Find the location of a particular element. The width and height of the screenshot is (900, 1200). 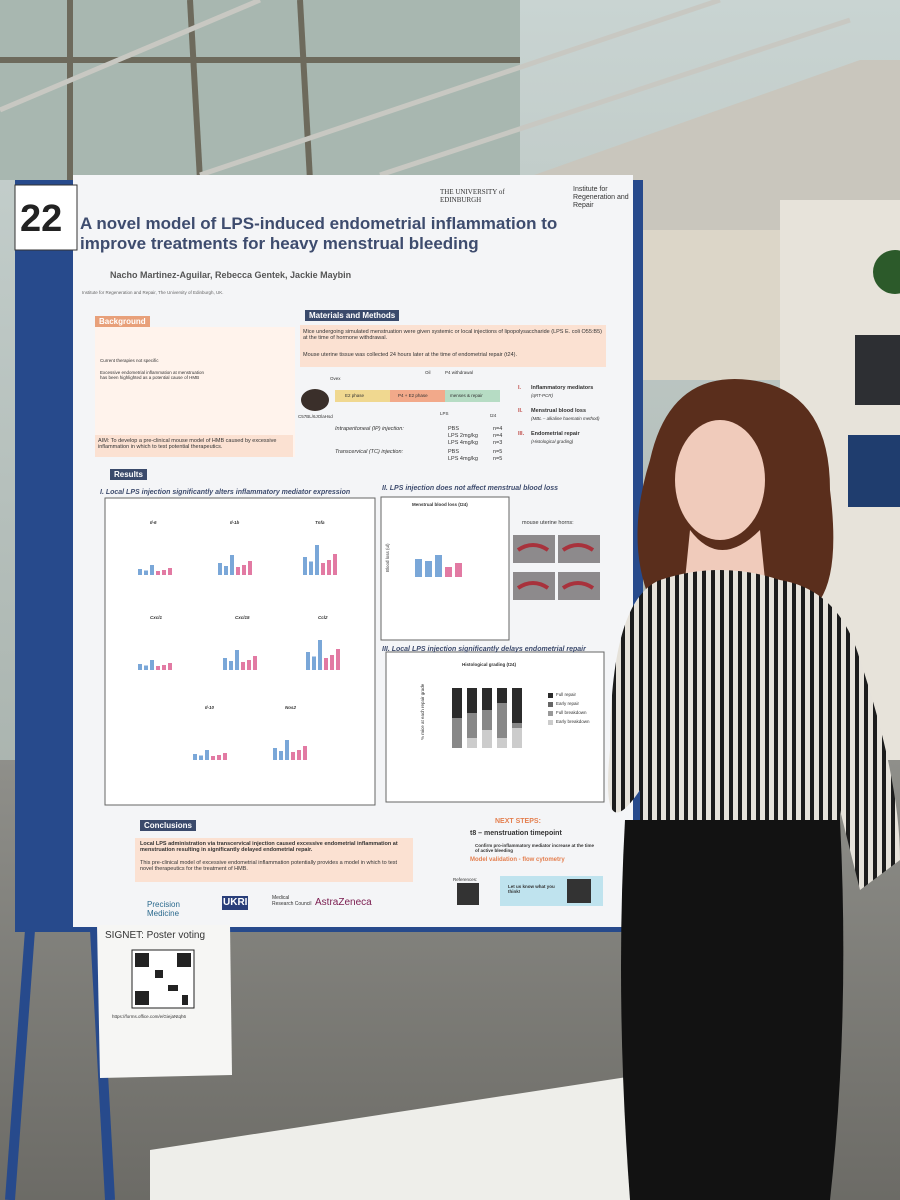

plaque is located at coordinates (877, 370).